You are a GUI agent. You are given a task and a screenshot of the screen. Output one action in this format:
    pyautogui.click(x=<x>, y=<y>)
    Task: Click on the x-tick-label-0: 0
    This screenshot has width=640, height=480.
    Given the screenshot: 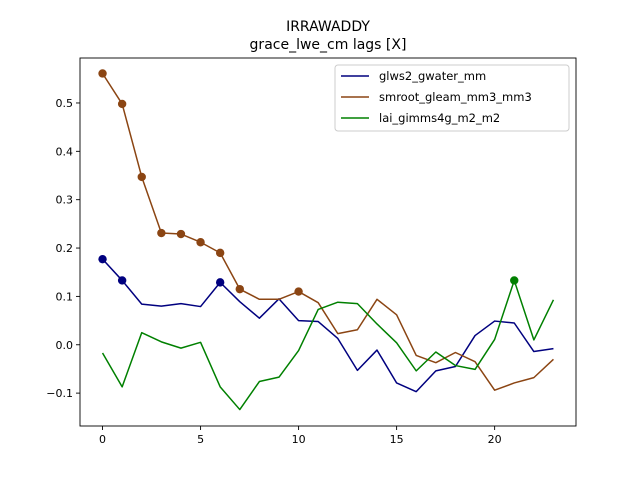 What is the action you would take?
    pyautogui.click(x=102, y=439)
    